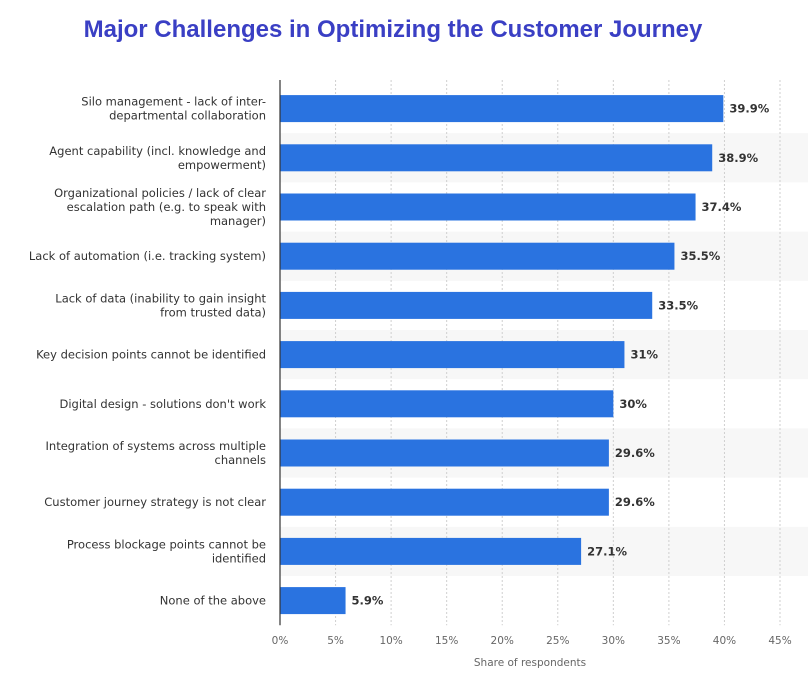  Describe the element at coordinates (151, 355) in the screenshot. I see `category-label: Key decision points cannot be identified` at that location.